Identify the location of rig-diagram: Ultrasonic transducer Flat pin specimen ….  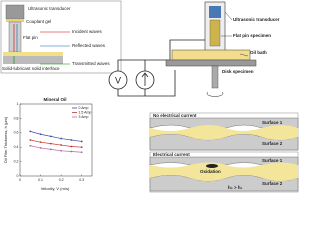
(222, 49).